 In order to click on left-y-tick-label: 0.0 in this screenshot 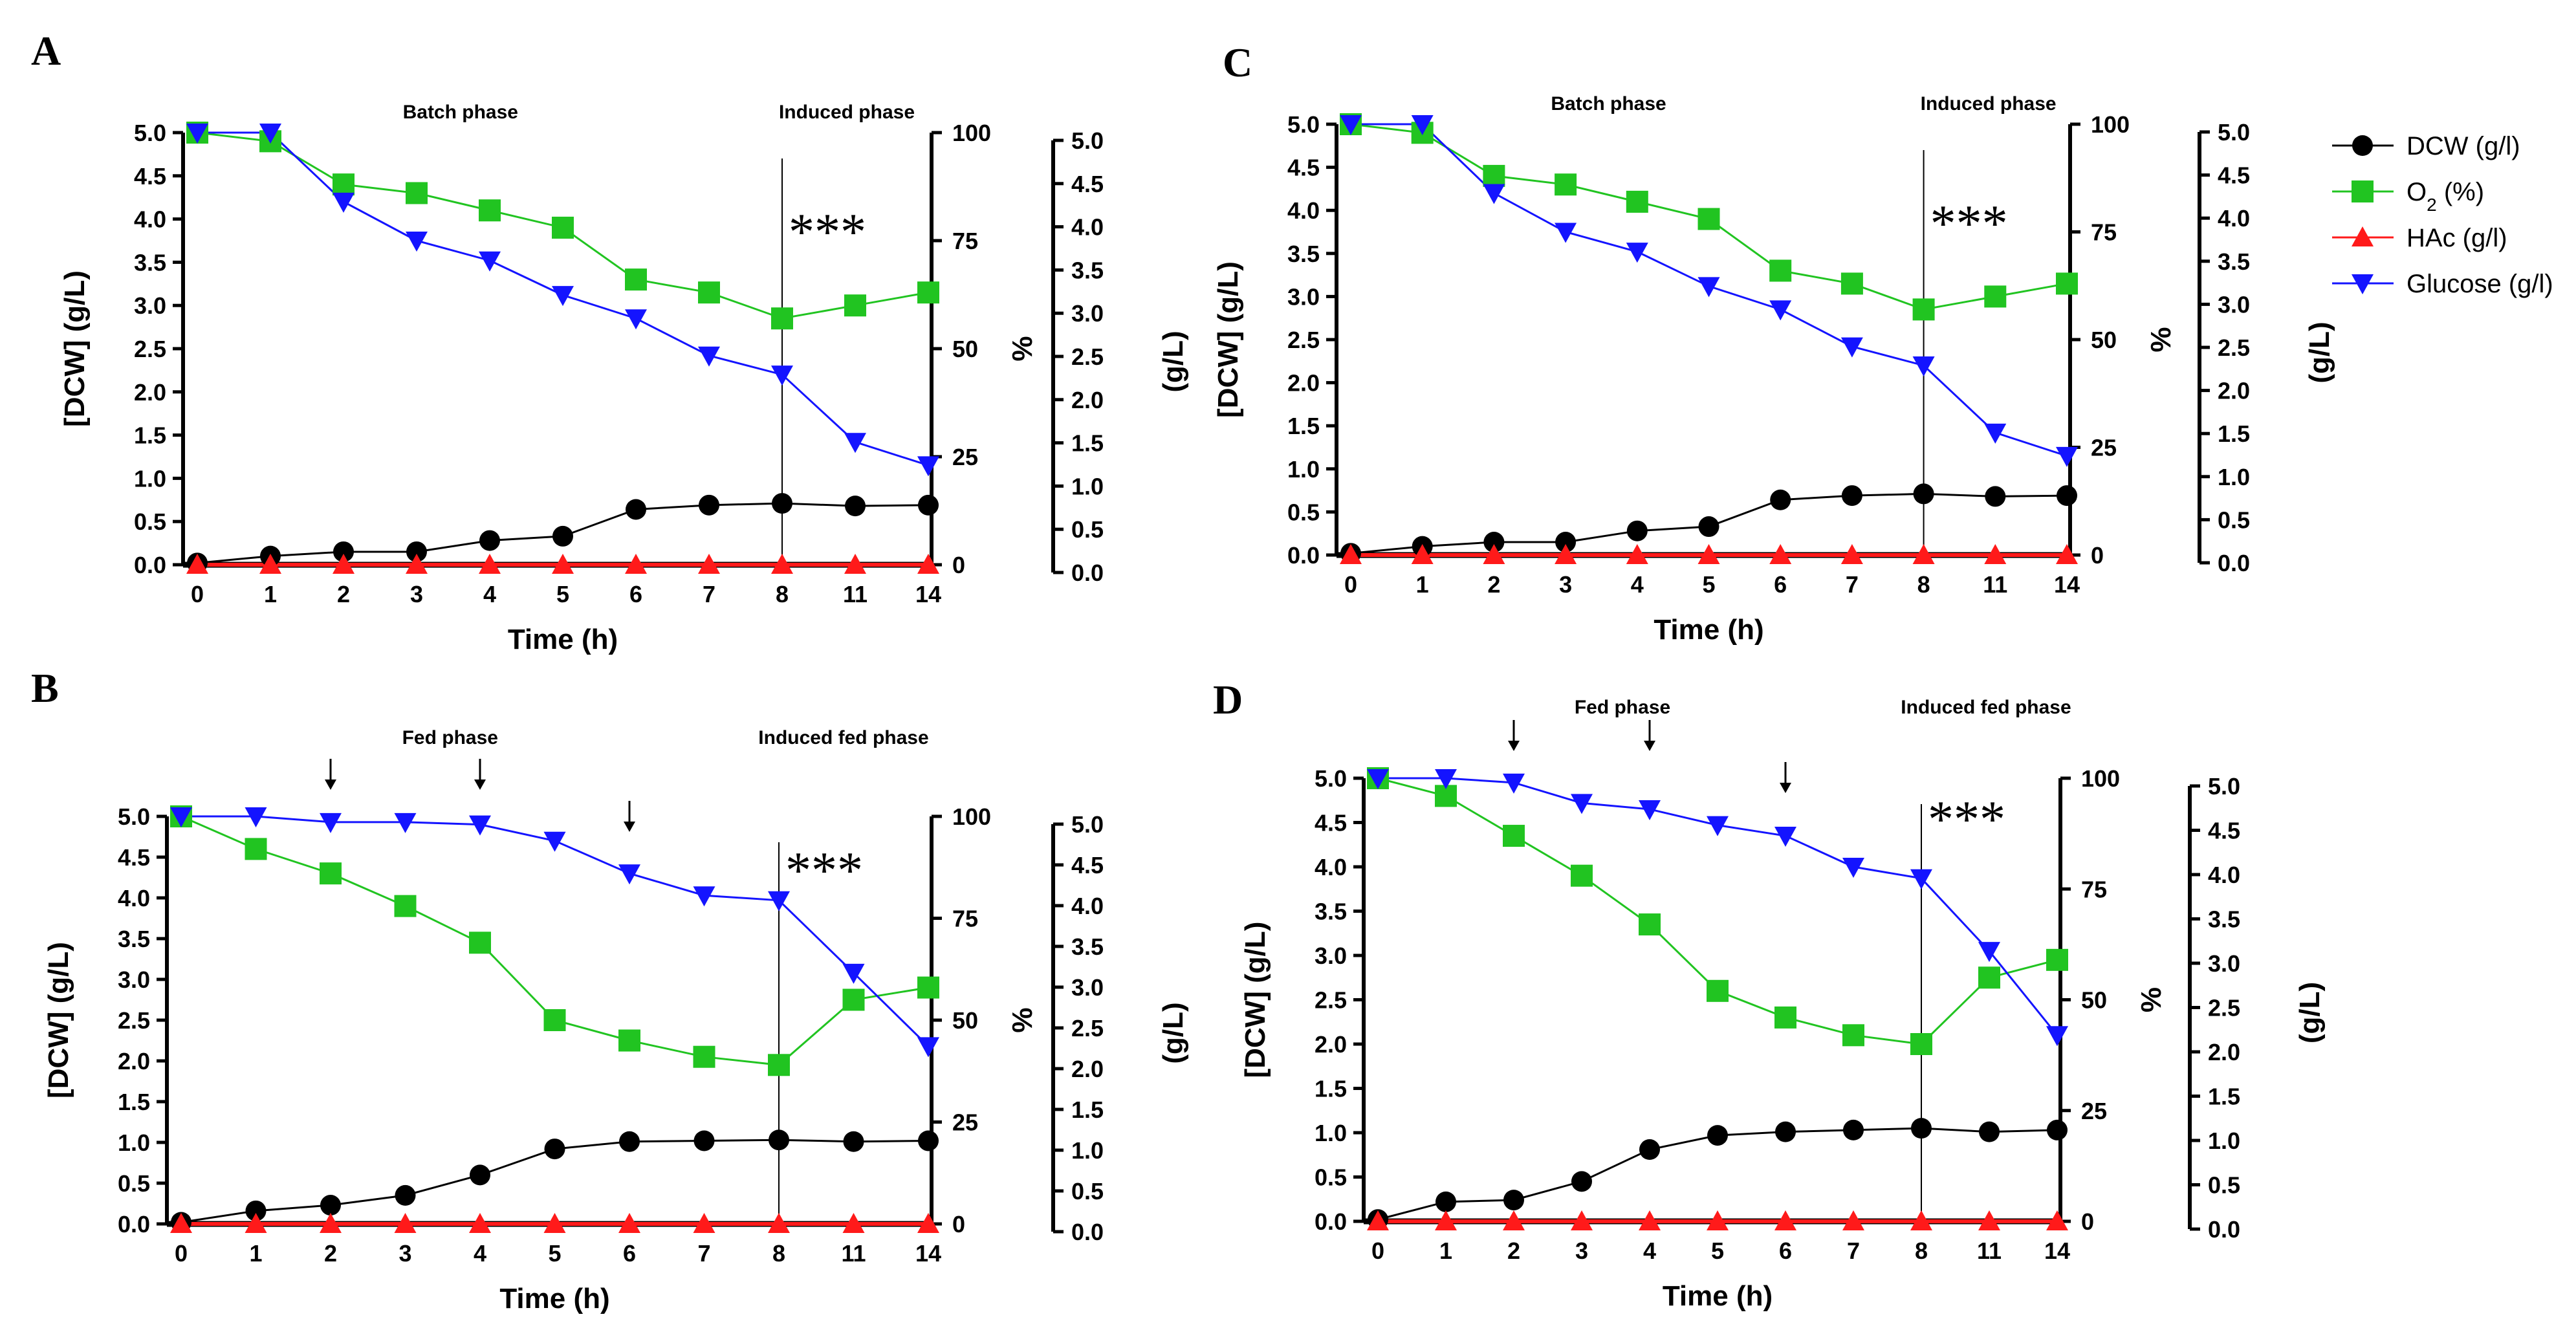, I will do `click(134, 1224)`.